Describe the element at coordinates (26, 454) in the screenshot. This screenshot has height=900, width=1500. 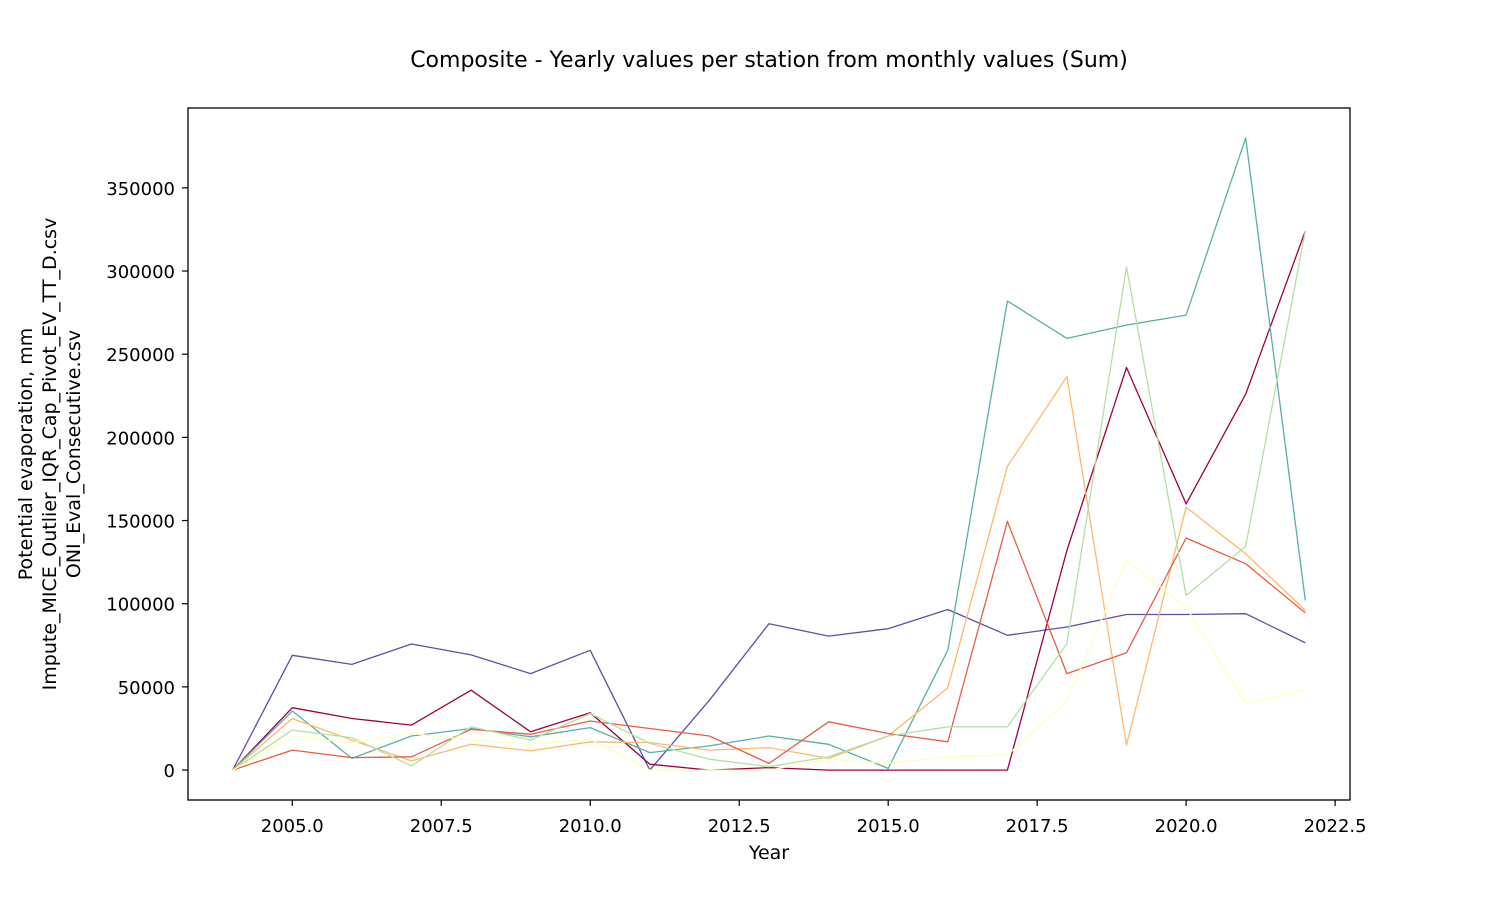
I see `y-axis-label-line-1: Potential evaporation, mm` at that location.